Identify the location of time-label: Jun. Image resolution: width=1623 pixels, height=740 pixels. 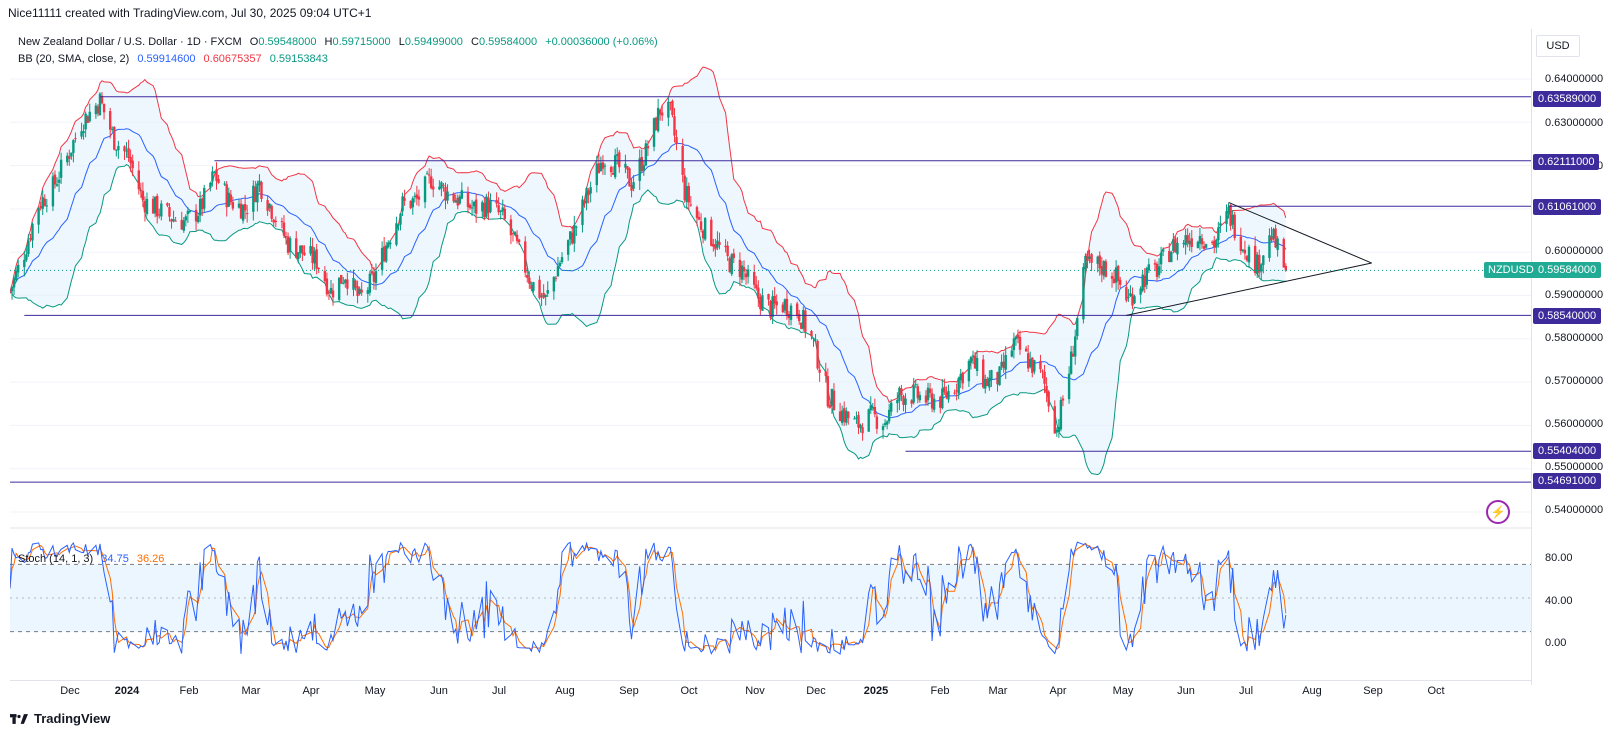
(439, 691).